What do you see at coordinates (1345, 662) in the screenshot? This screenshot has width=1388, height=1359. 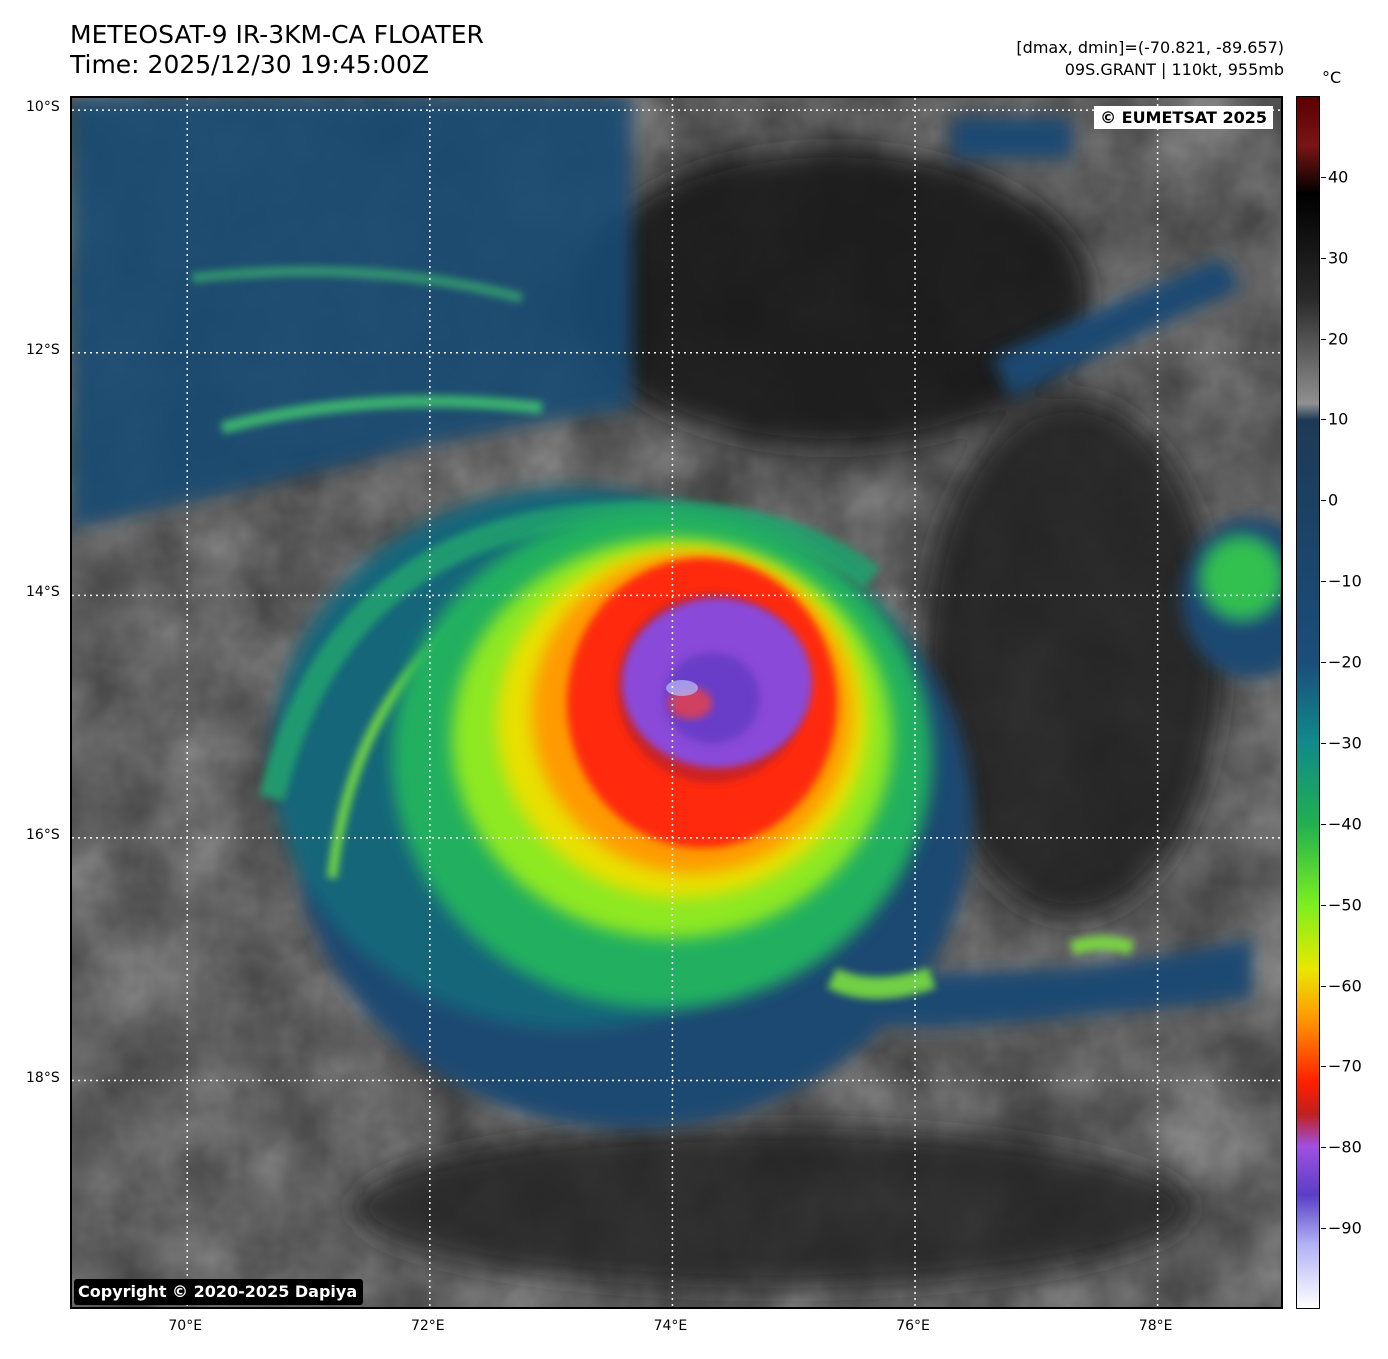 I see `colorbar-label: −20` at bounding box center [1345, 662].